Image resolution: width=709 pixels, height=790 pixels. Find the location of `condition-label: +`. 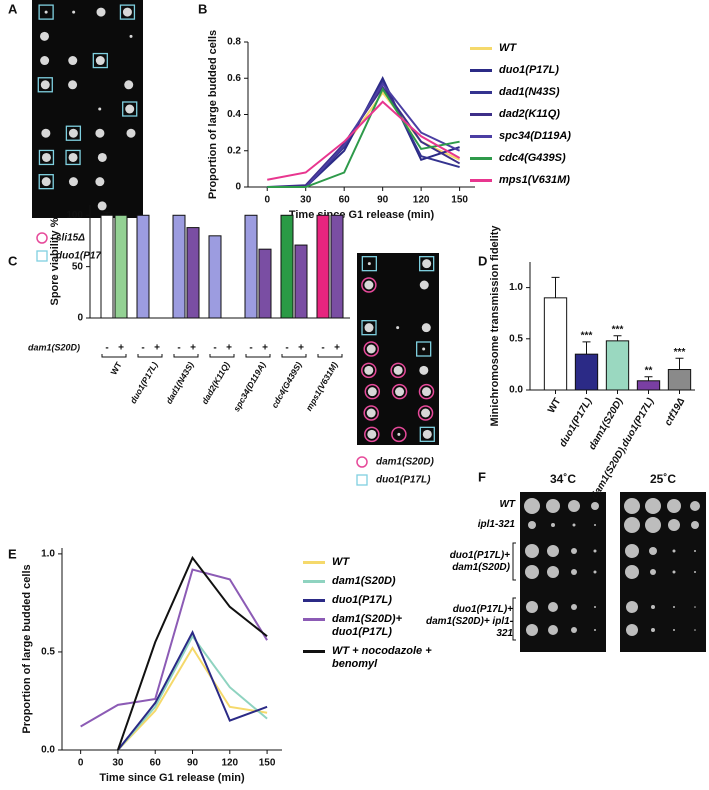

condition-label: + is located at coordinates (265, 348).